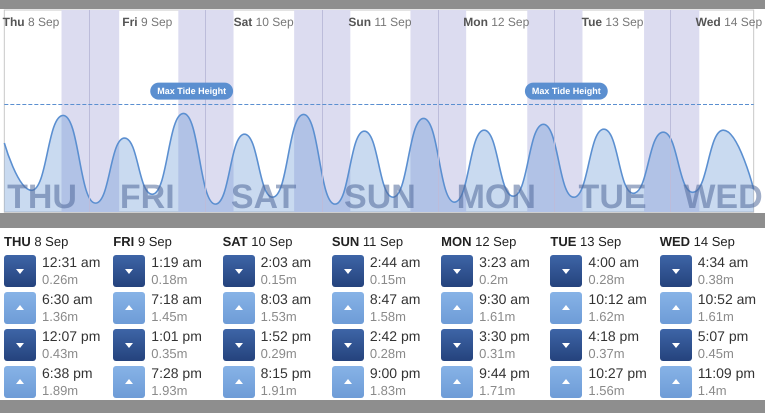 The image size is (765, 413). I want to click on text: 9:30 am, so click(504, 299).